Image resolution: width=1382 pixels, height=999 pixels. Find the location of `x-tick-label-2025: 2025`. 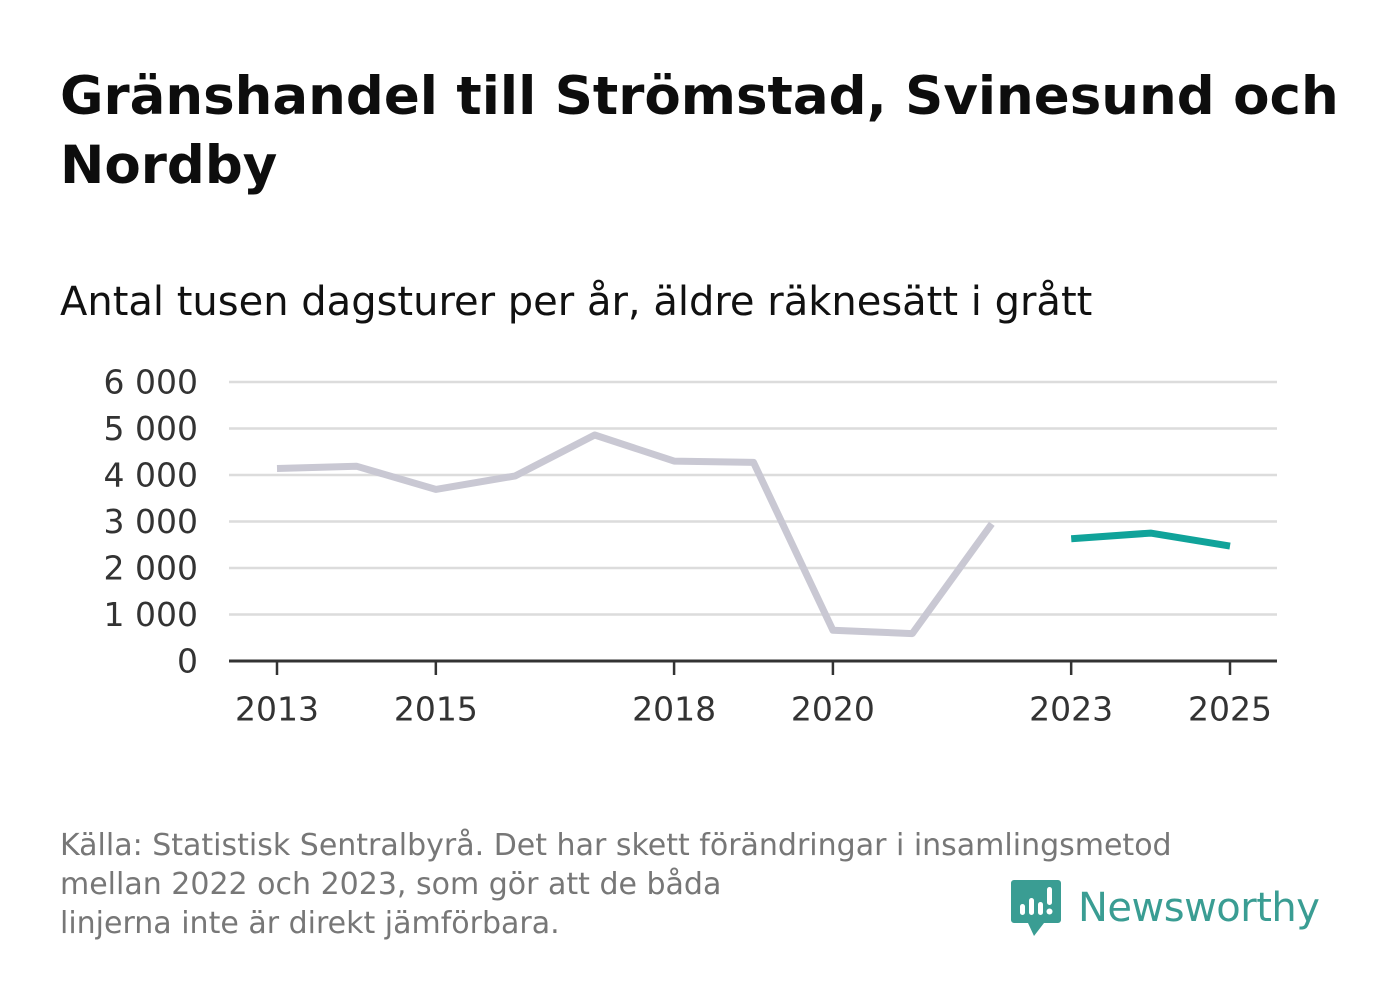

x-tick-label-2025: 2025 is located at coordinates (1230, 709).